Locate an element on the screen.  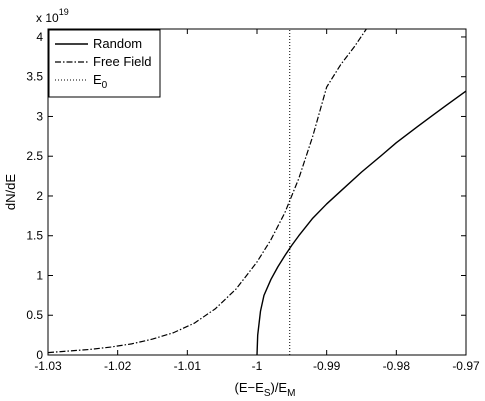
y-tick-label: 3.5 is located at coordinates (34, 77).